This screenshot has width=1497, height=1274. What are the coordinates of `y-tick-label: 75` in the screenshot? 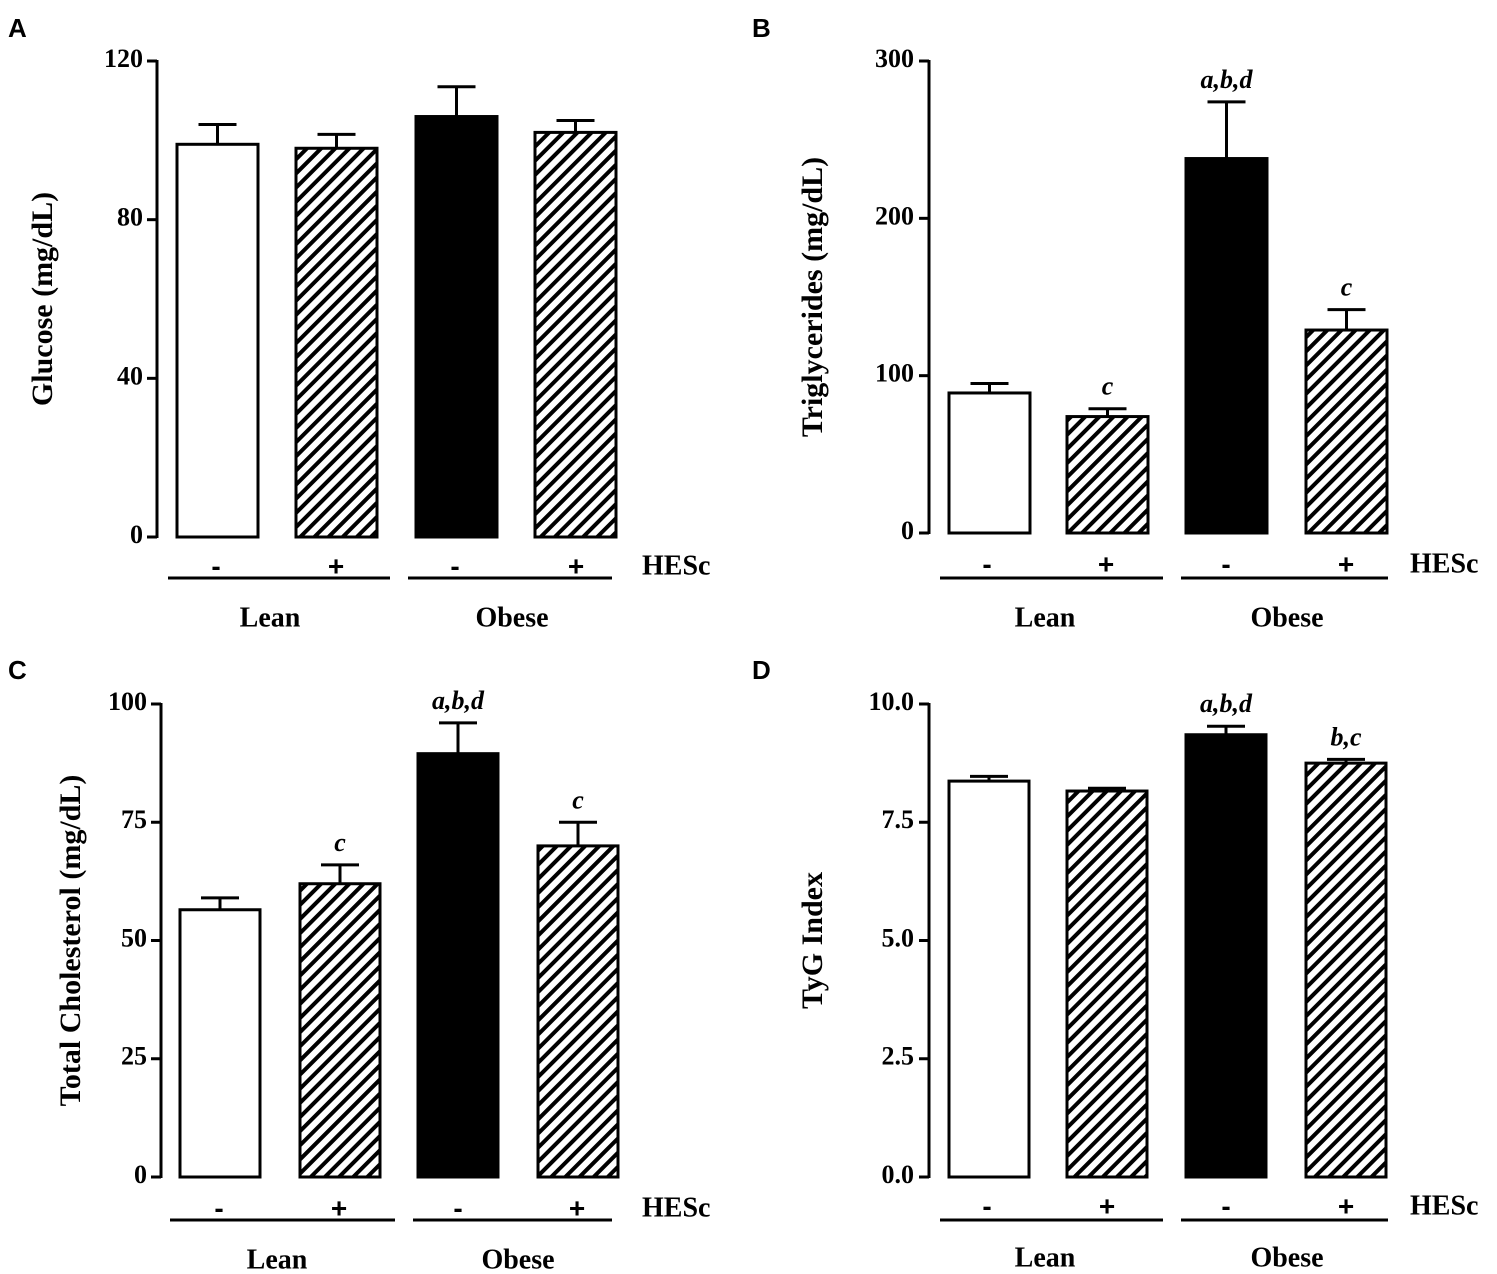 It's located at (134, 819).